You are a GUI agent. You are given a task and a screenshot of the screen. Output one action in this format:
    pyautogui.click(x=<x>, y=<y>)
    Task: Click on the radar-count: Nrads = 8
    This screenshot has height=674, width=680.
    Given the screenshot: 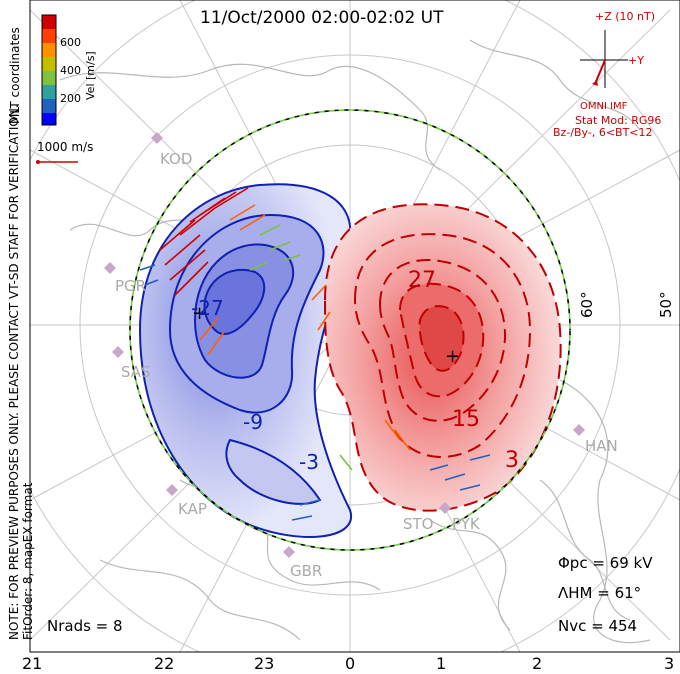 What is the action you would take?
    pyautogui.click(x=85, y=626)
    